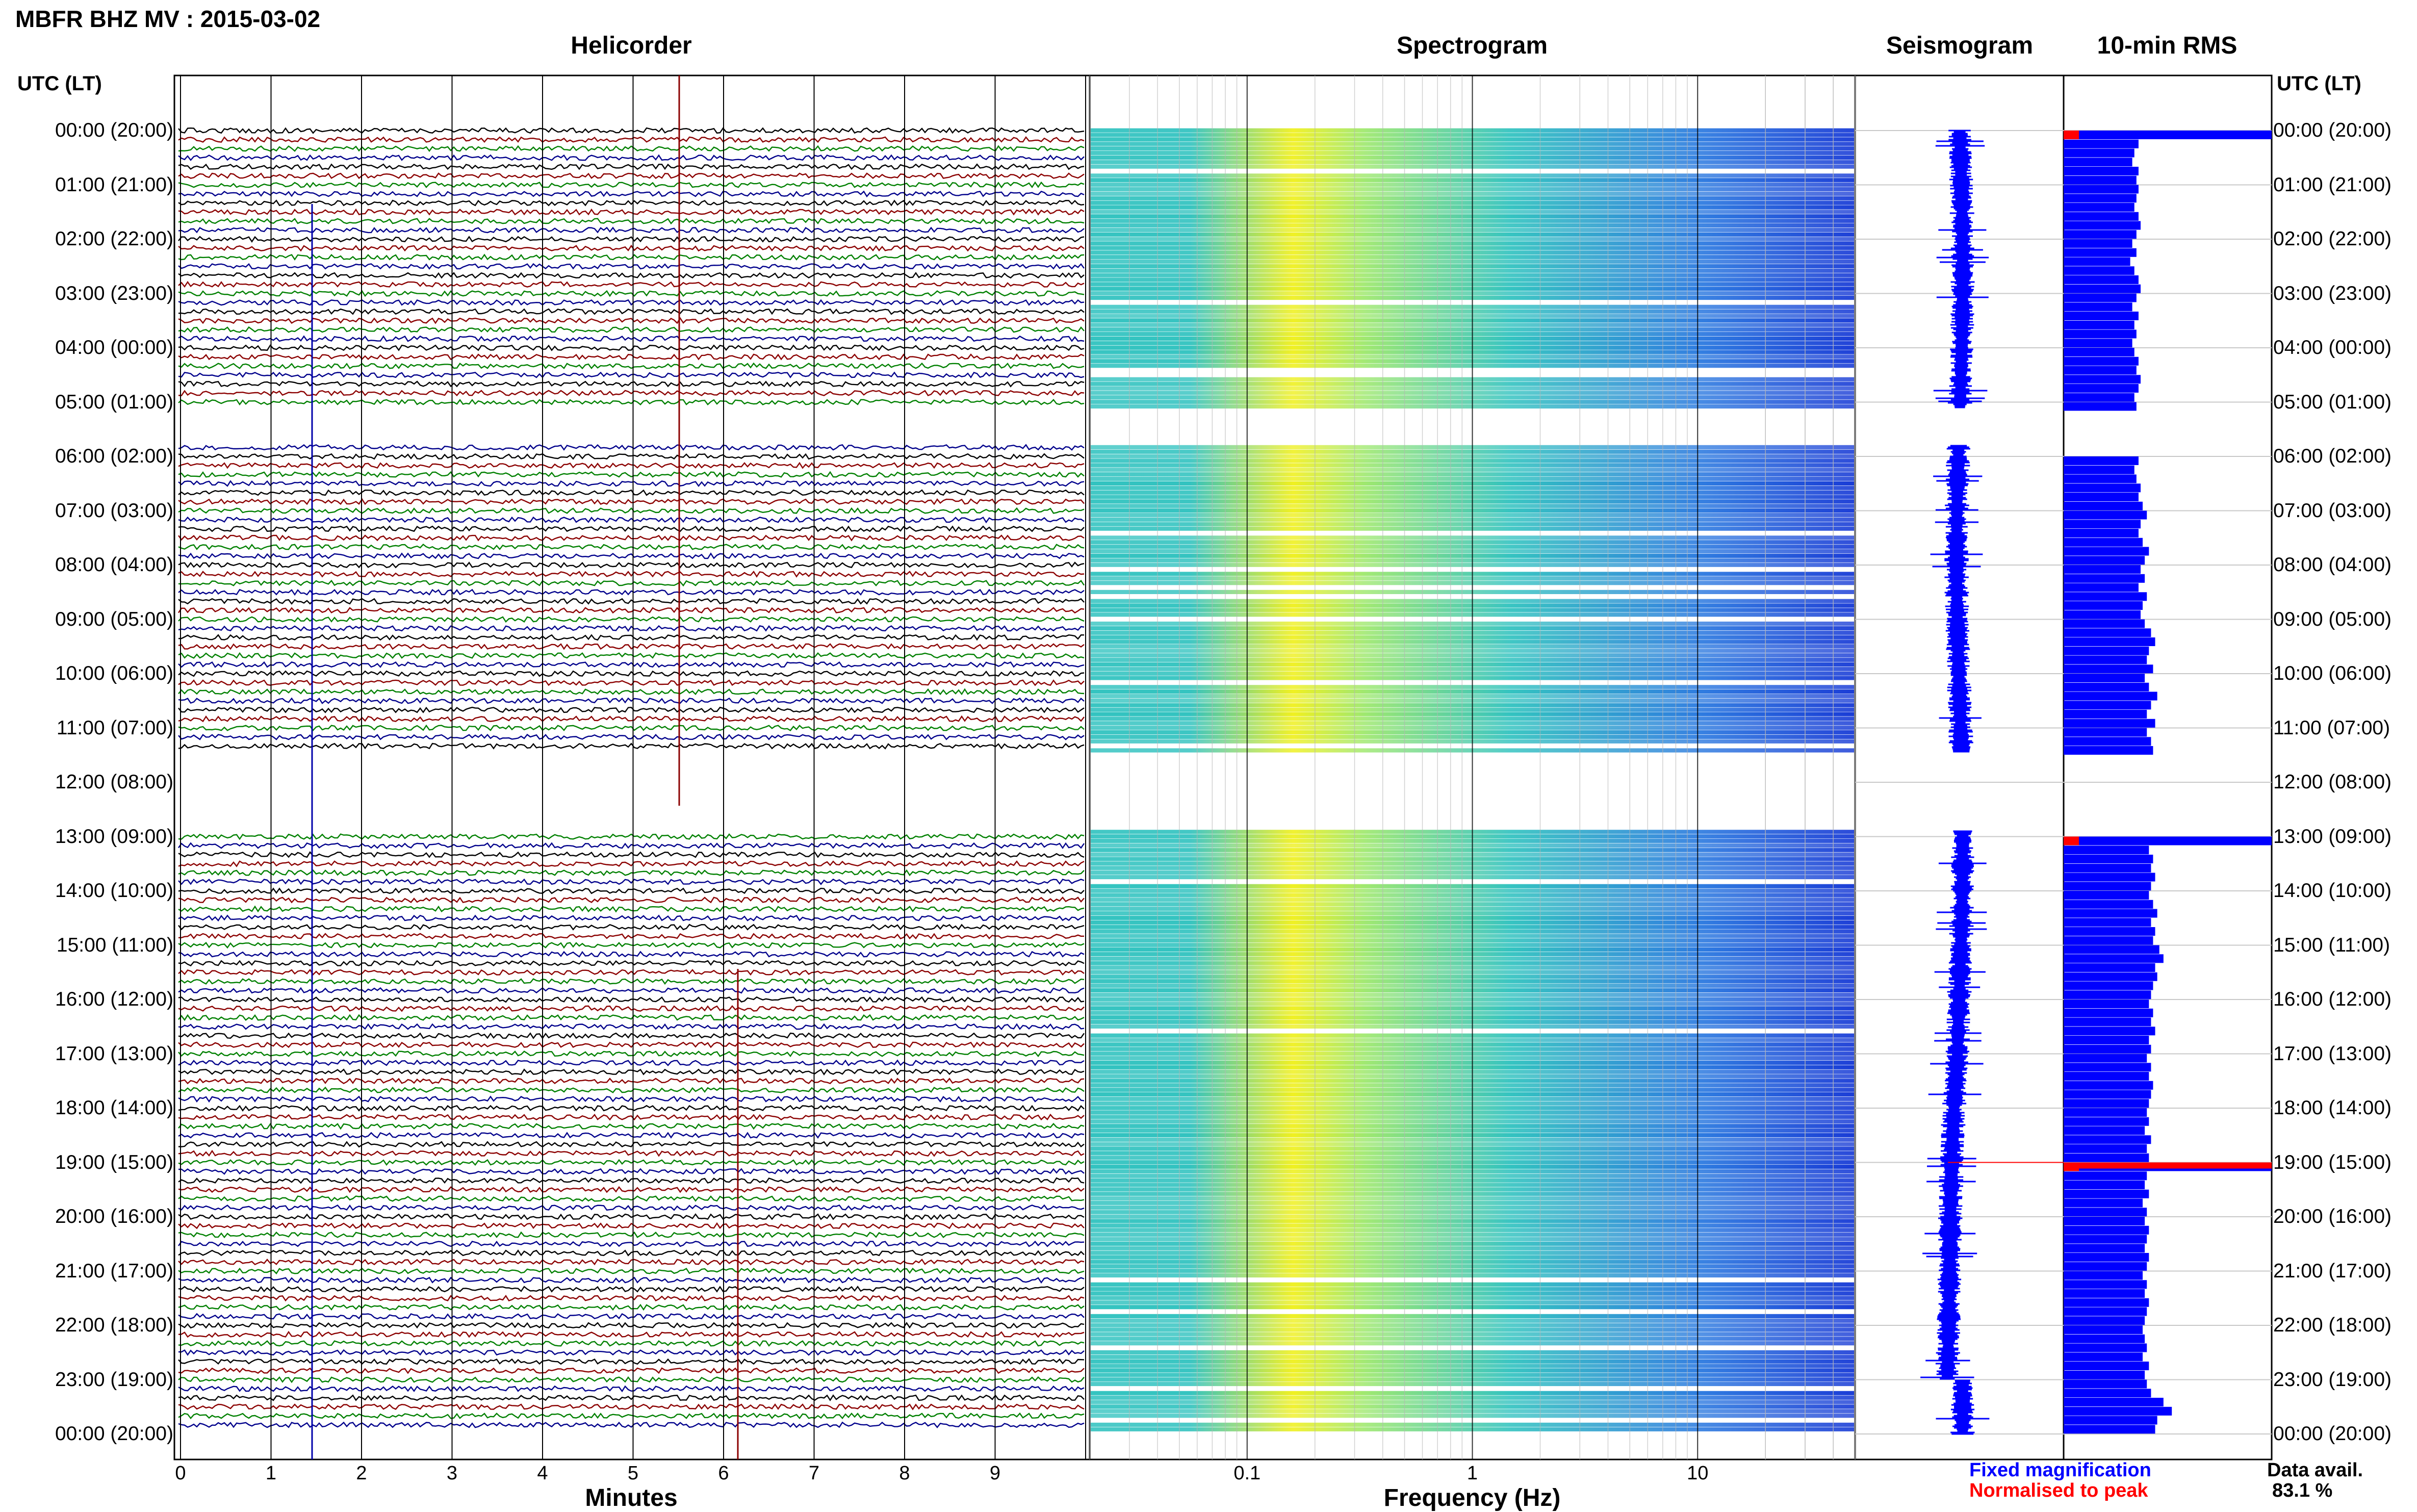 This screenshot has height=1512, width=2417. I want to click on minute-tick-label: 9, so click(995, 1473).